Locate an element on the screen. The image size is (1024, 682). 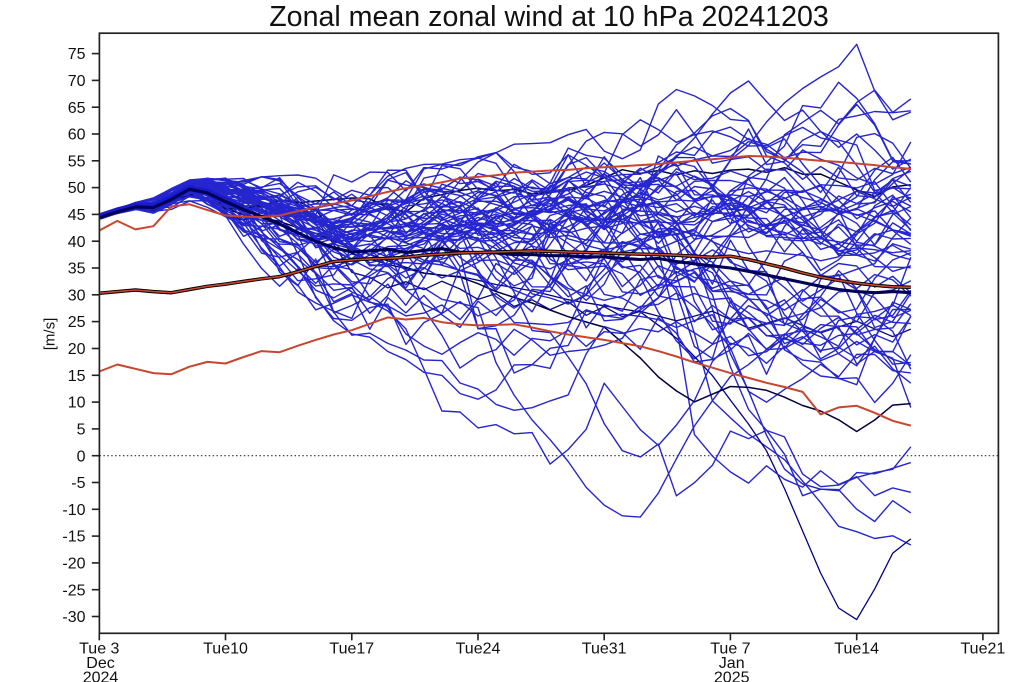
svg-text: Tue14 is located at coordinates (856, 649).